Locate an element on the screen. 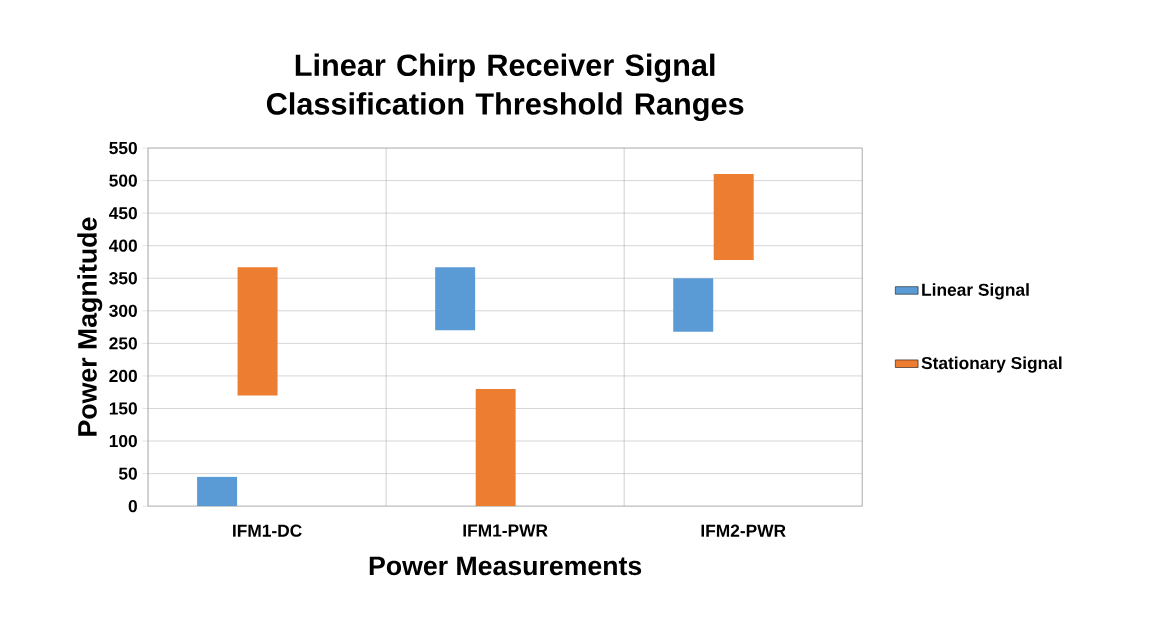 The height and width of the screenshot is (628, 1155). y-tick-label: 550 is located at coordinates (123, 148).